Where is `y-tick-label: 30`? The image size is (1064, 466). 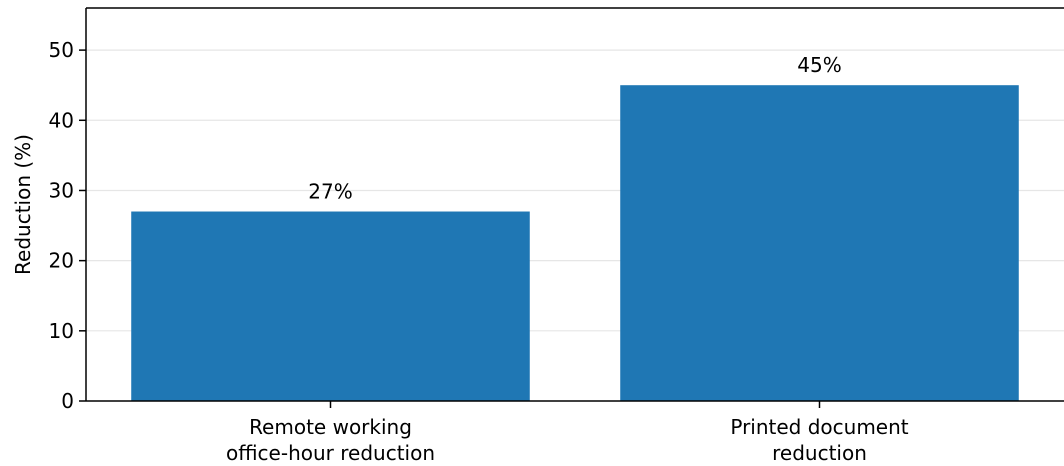 y-tick-label: 30 is located at coordinates (61, 190).